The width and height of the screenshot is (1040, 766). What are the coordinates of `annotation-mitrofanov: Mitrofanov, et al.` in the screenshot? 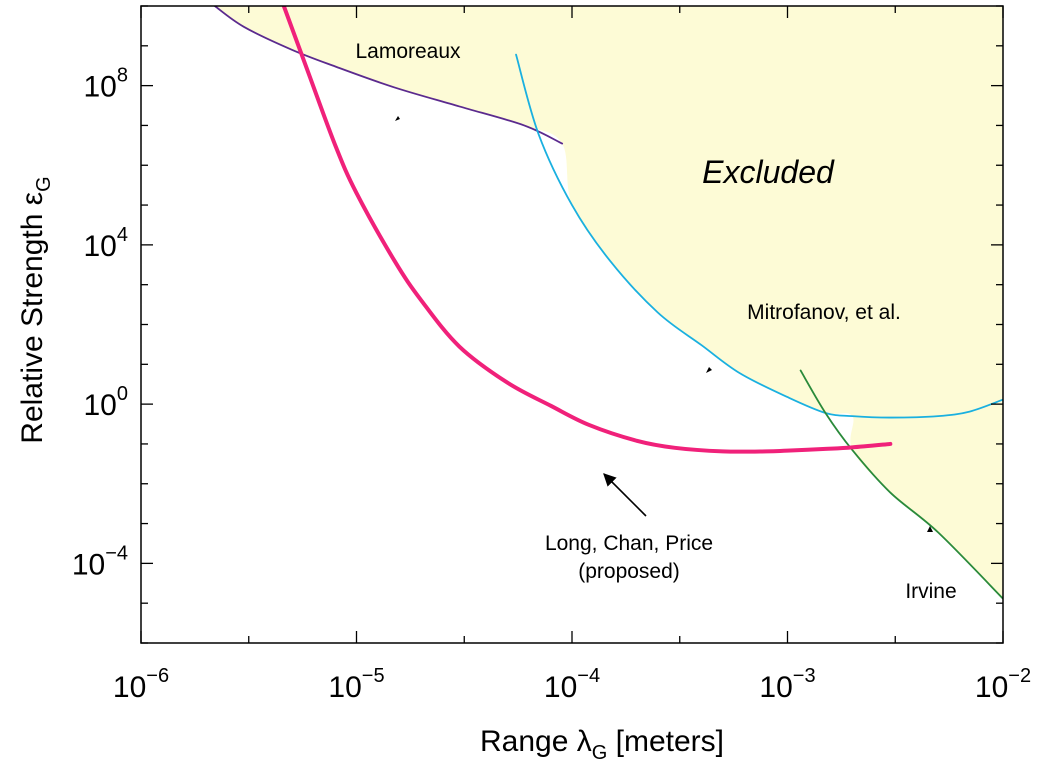 It's located at (824, 312).